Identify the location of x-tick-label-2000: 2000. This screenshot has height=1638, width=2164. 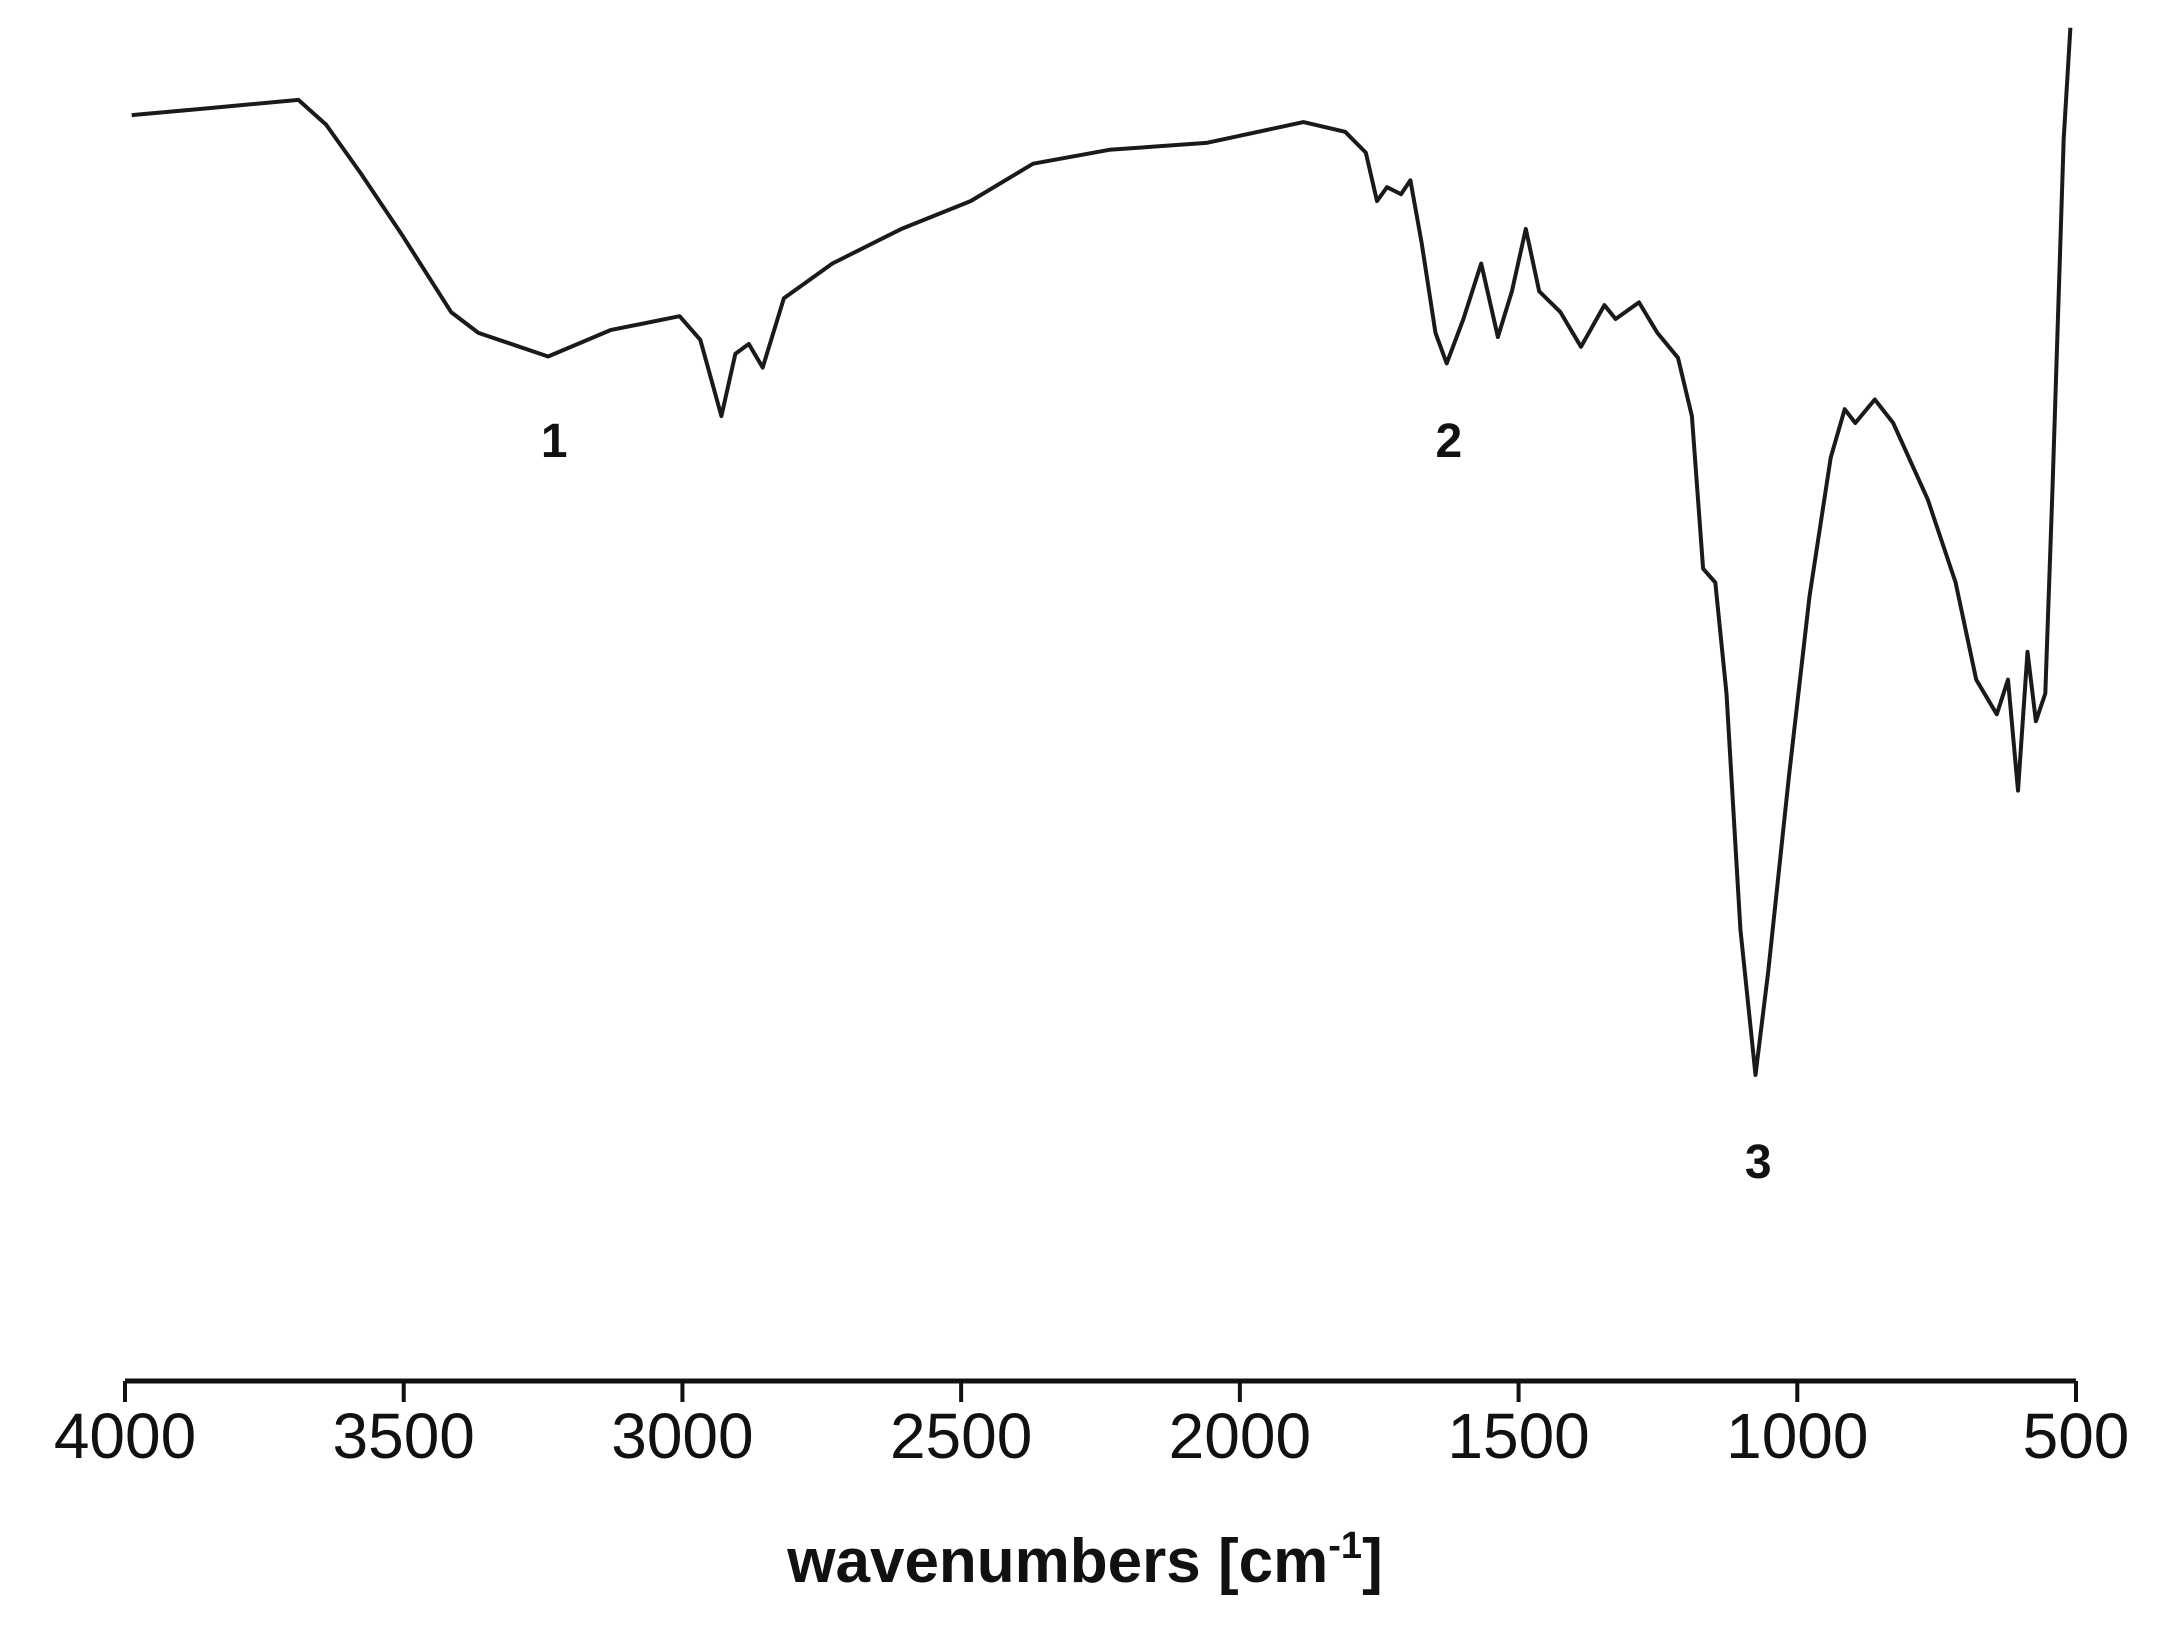
(1240, 1436).